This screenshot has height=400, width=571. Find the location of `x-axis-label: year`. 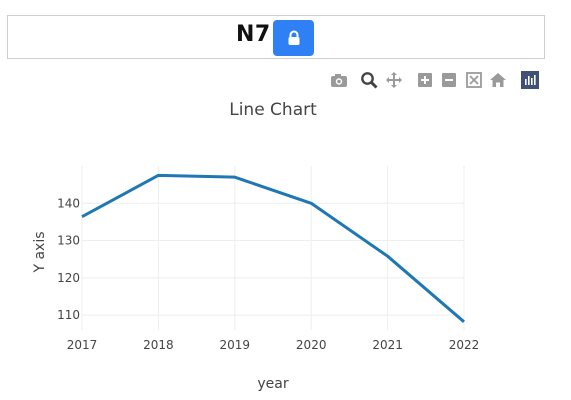

x-axis-label: year is located at coordinates (272, 384).